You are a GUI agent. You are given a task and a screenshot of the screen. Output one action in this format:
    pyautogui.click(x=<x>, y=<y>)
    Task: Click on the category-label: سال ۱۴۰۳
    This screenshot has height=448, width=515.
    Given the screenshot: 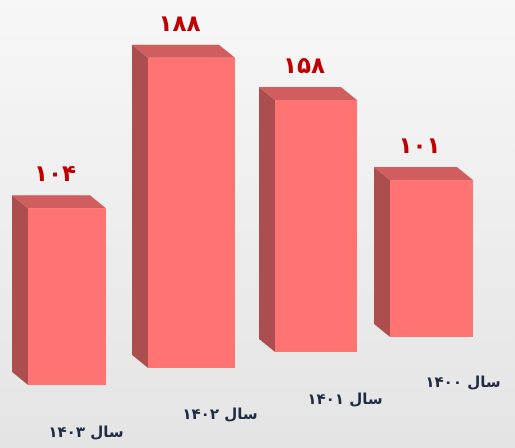 What is the action you would take?
    pyautogui.click(x=85, y=432)
    